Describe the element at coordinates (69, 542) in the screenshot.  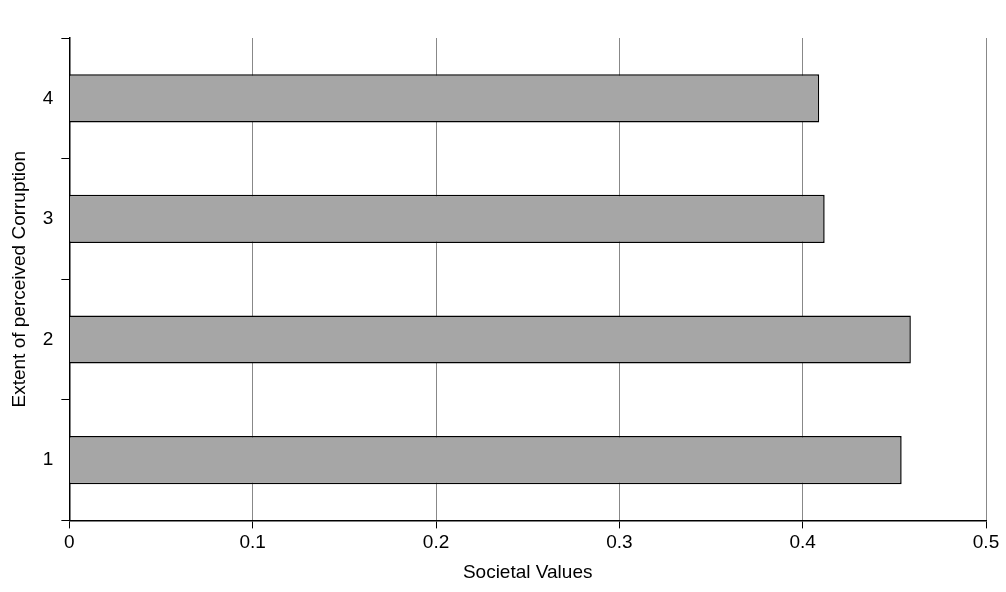
I see `x-tick-label: 0` at that location.